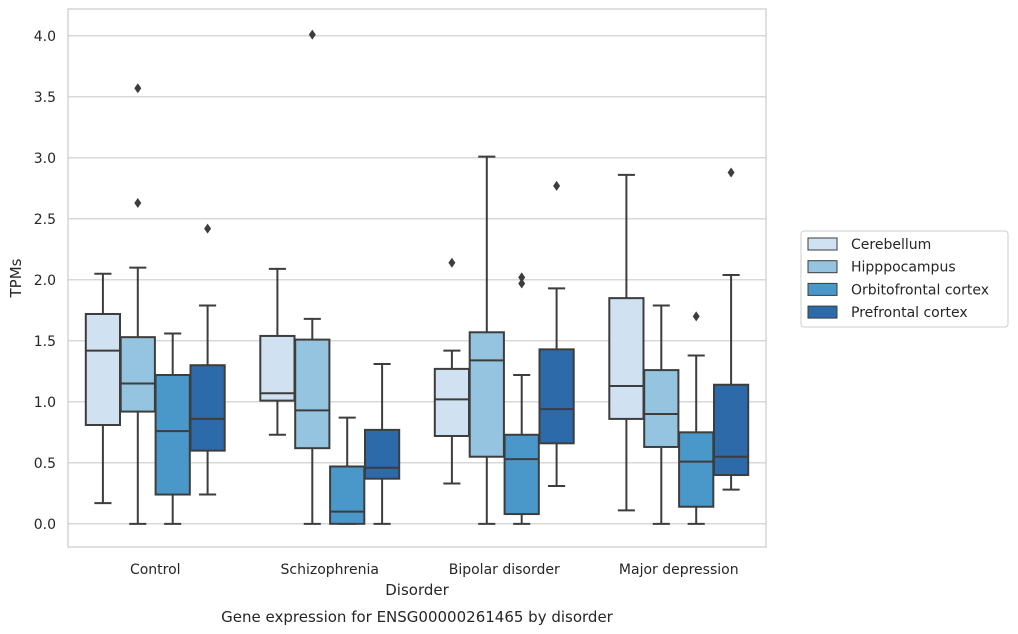  What do you see at coordinates (45, 37) in the screenshot?
I see `y-tick-label: 4.0` at bounding box center [45, 37].